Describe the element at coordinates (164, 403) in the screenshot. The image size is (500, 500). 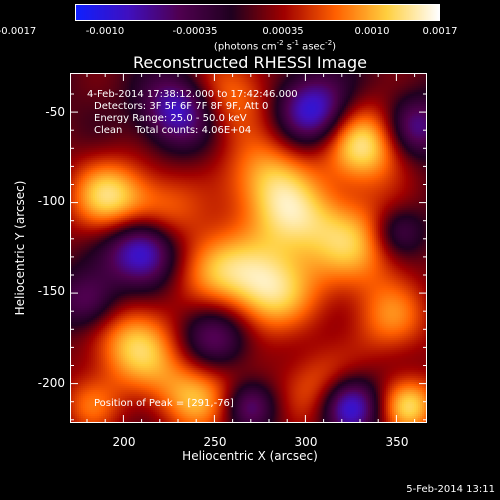
I see `peak-annotation: Position of Peak = [291,-76]` at that location.